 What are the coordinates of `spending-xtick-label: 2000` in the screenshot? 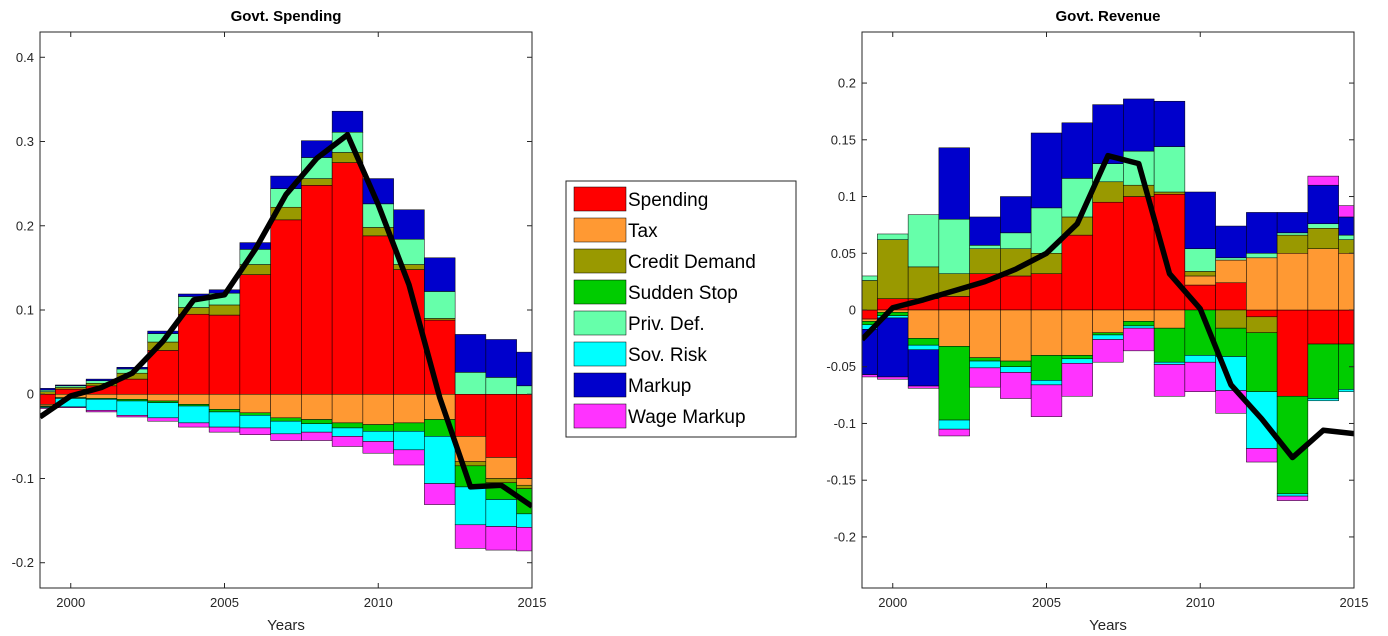 It's located at (70, 602).